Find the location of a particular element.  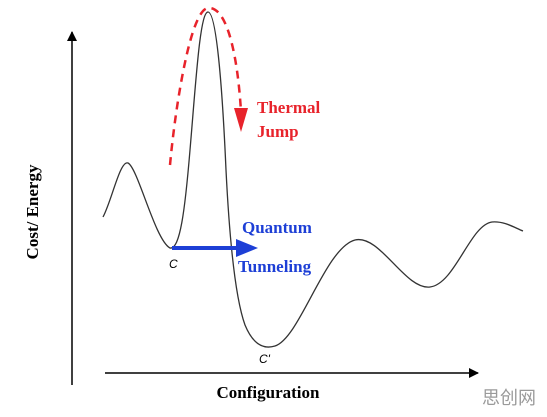

annotation: Tunneling is located at coordinates (275, 266).